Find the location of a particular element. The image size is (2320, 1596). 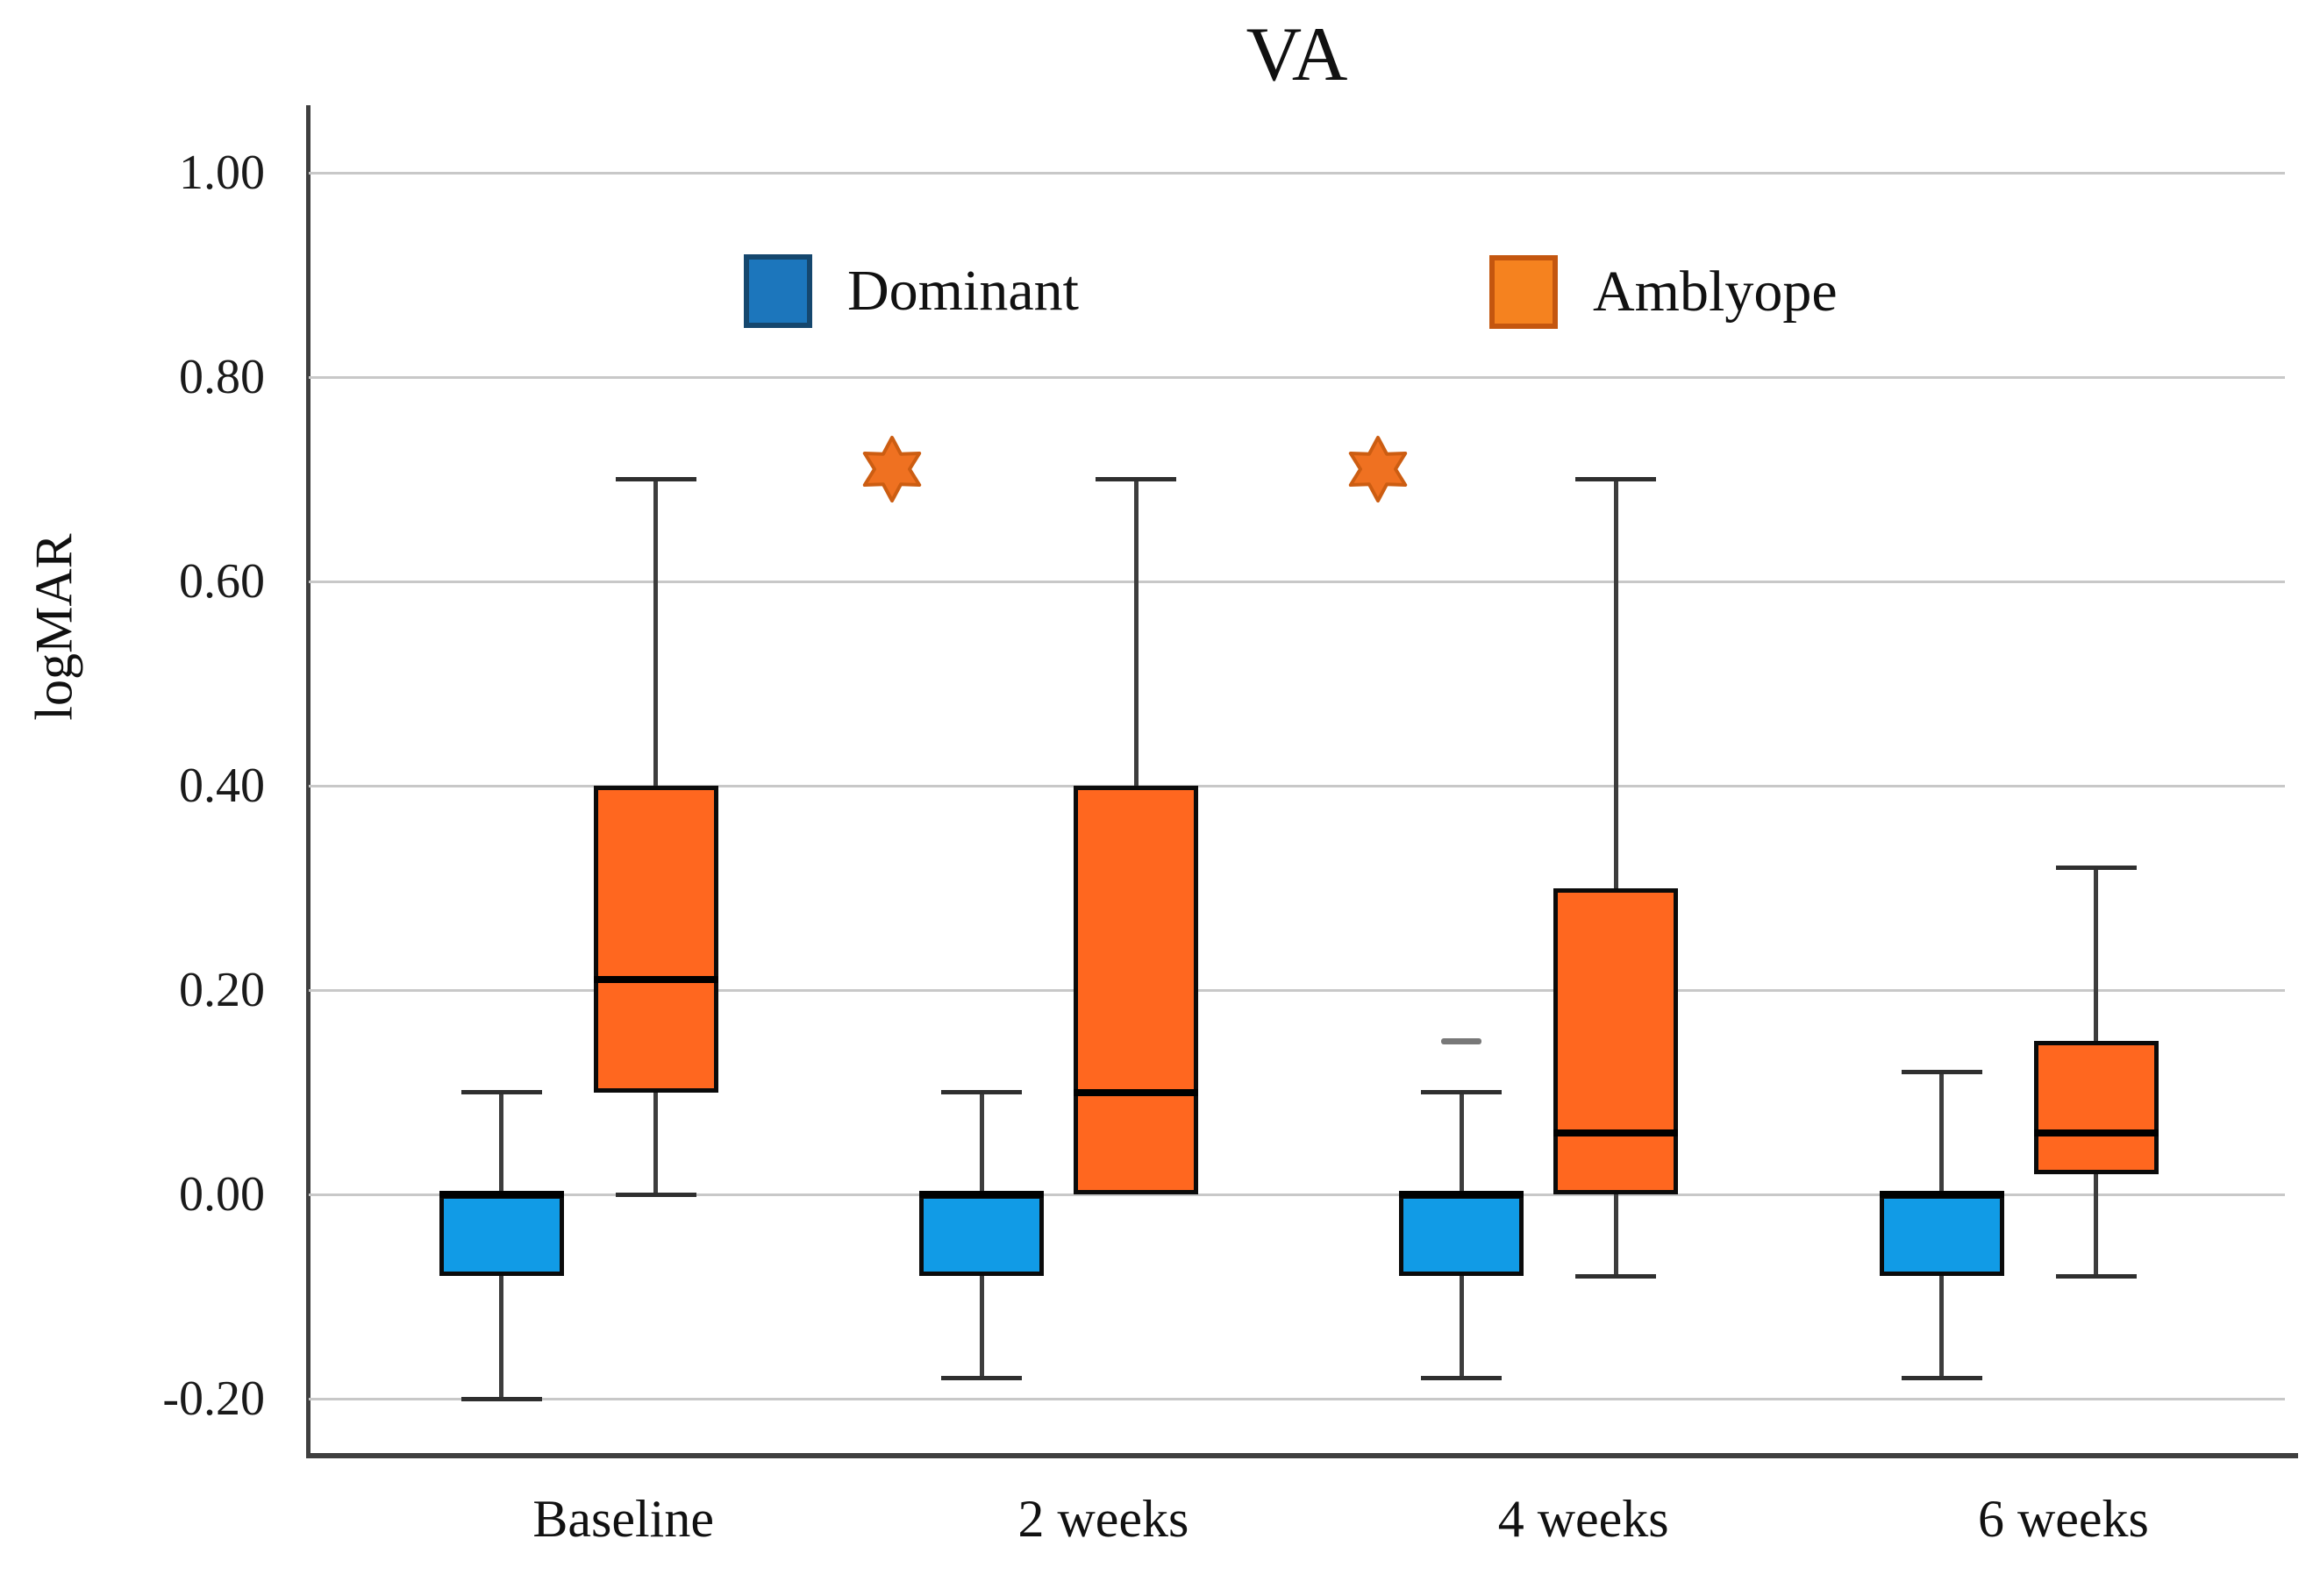

whisker-upper-dominant-Baseline is located at coordinates (502, 1143).